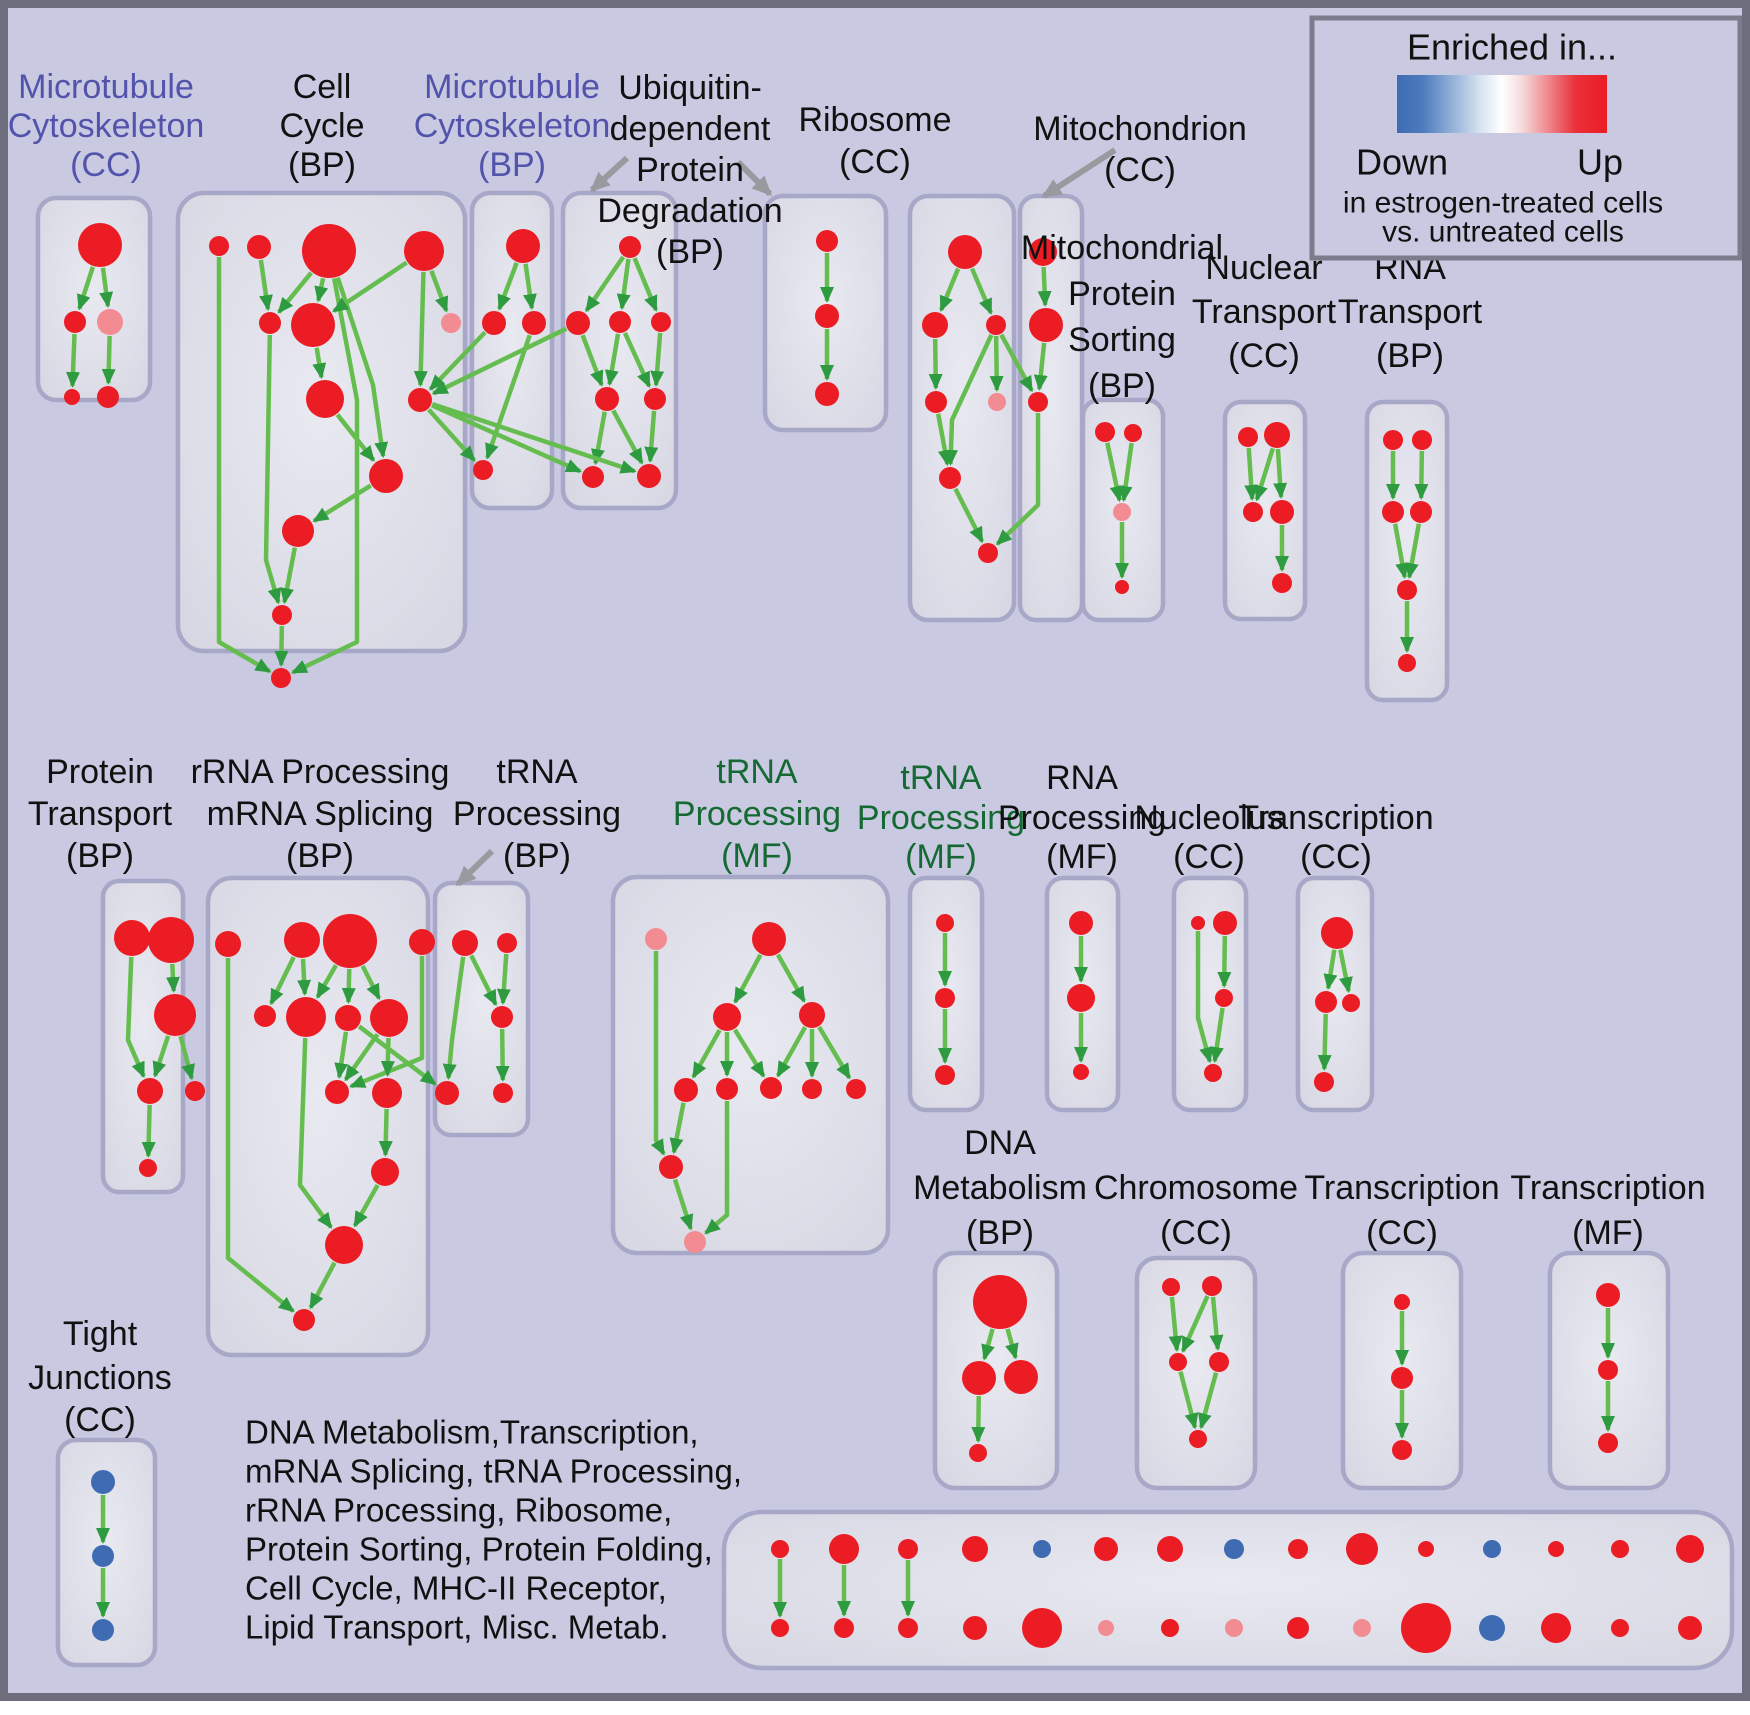  What do you see at coordinates (1607, 1188) in the screenshot?
I see `label-transcription-mf-line: Transcription` at bounding box center [1607, 1188].